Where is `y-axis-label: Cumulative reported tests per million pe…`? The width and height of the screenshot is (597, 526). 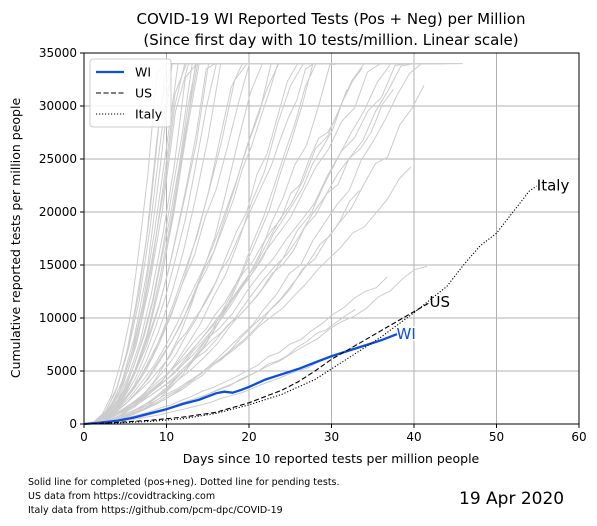
y-axis-label: Cumulative reported tests per million pe… is located at coordinates (15, 238).